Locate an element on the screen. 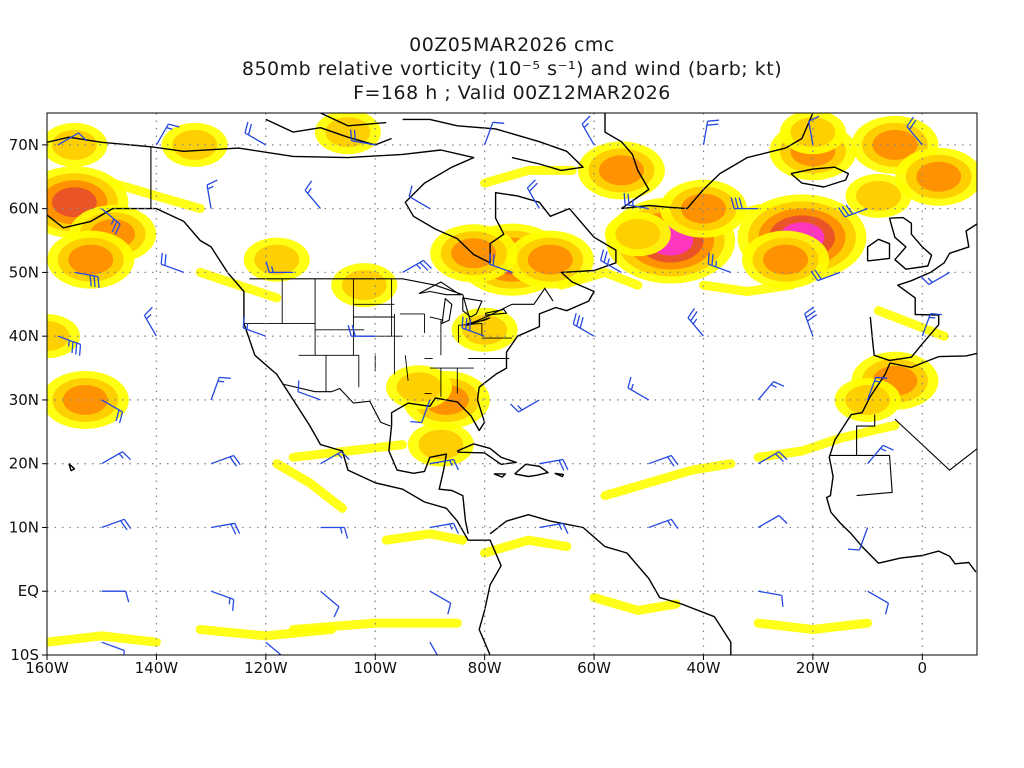 The width and height of the screenshot is (1024, 768). latitude-tick-label: 30N is located at coordinates (24, 400).